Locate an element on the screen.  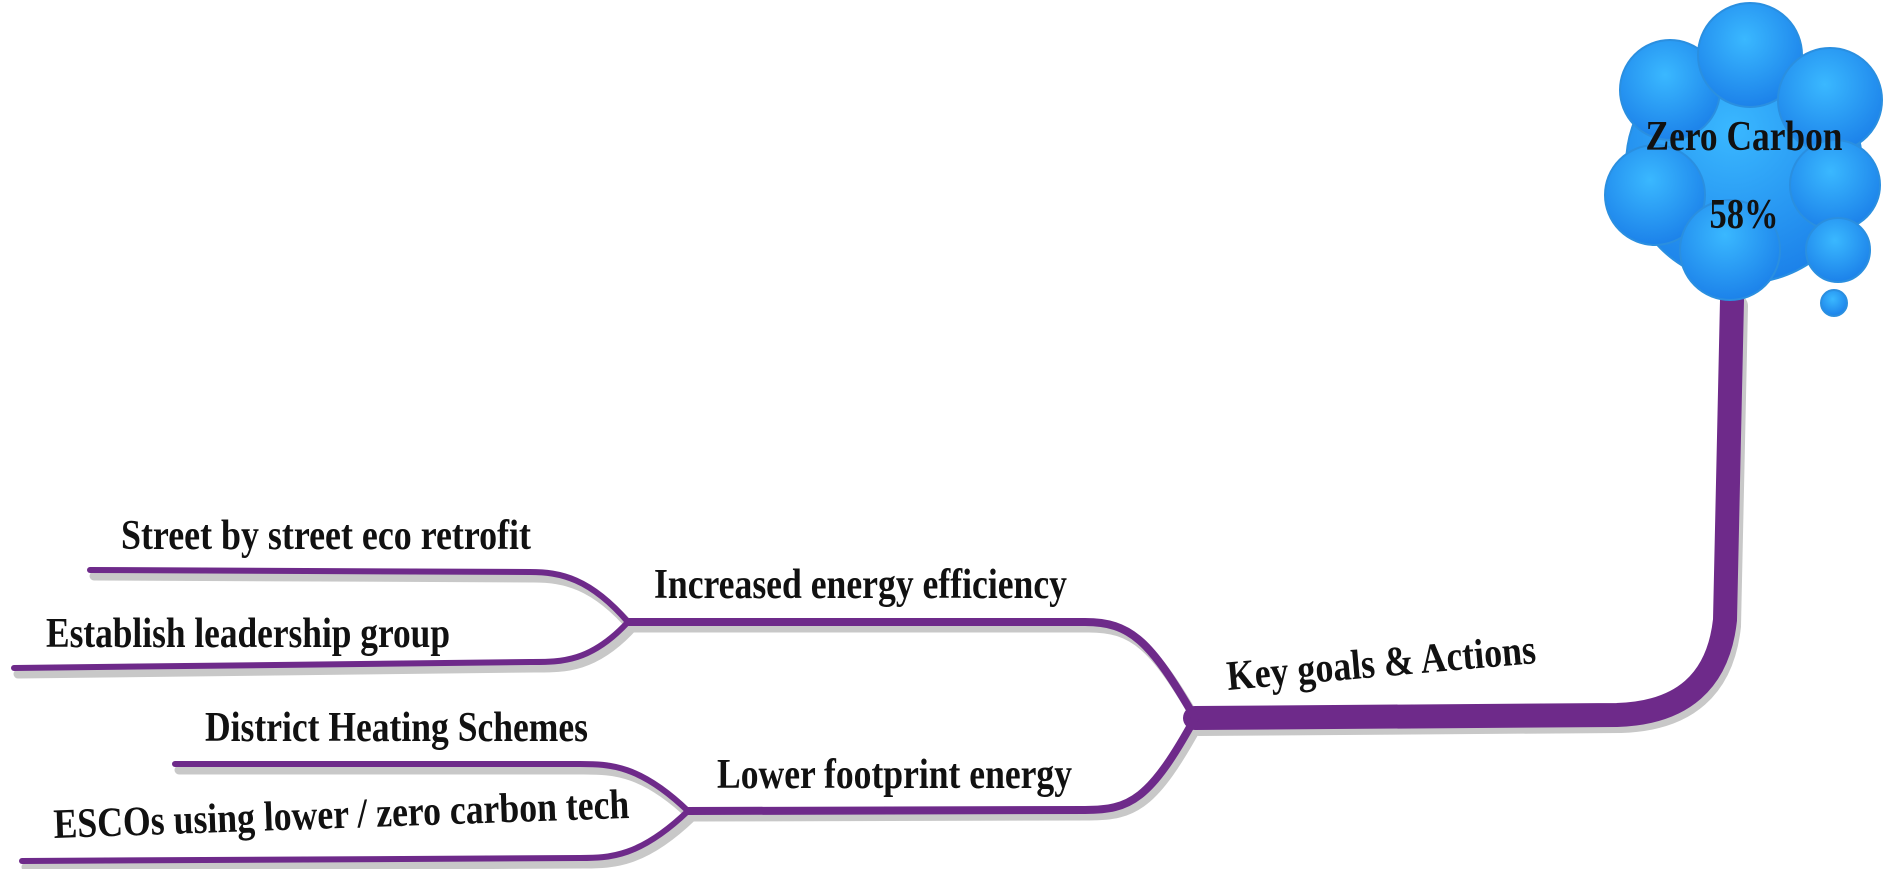
leaf-label: District Heating Schemes is located at coordinates (396, 728).